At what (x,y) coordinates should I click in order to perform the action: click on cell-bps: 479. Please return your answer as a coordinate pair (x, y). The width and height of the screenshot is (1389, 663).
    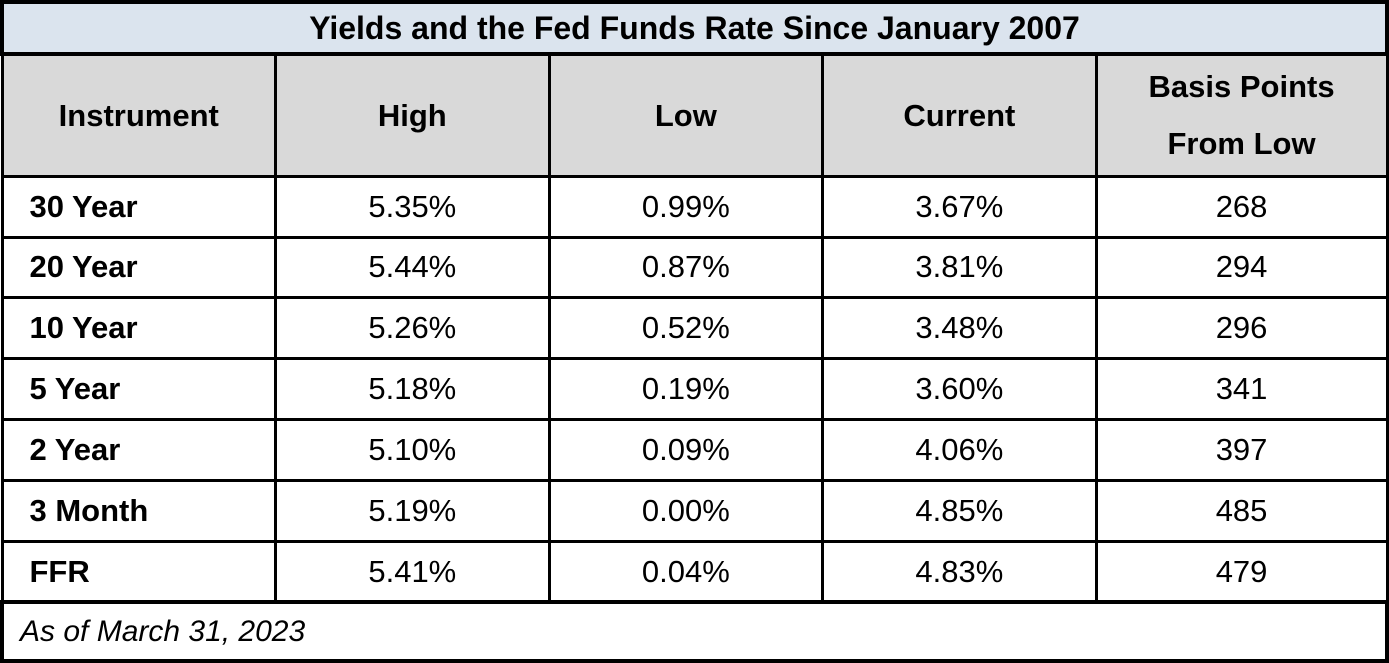
    Looking at the image, I should click on (1241, 571).